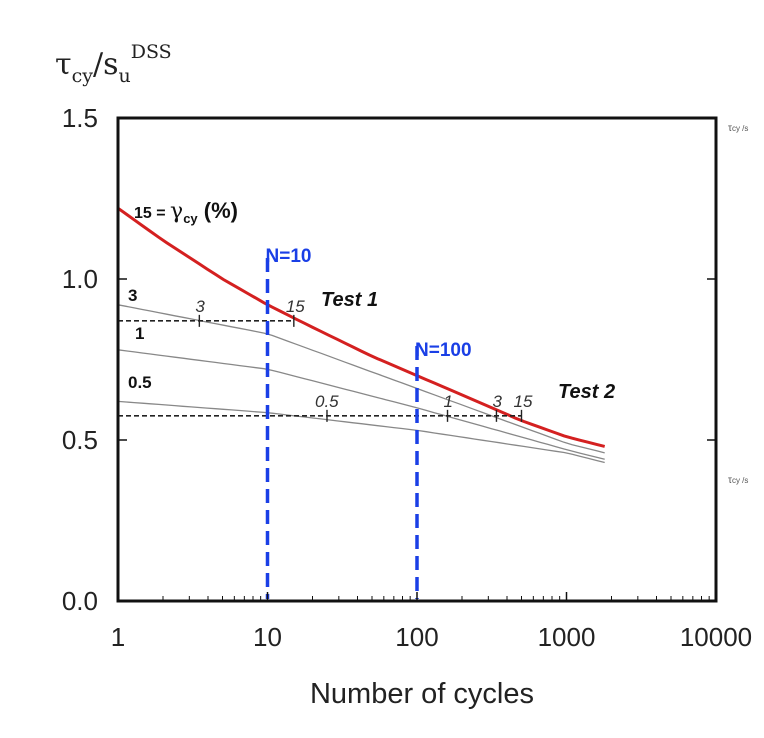  What do you see at coordinates (80, 440) in the screenshot?
I see `y-tick-label: 0.5` at bounding box center [80, 440].